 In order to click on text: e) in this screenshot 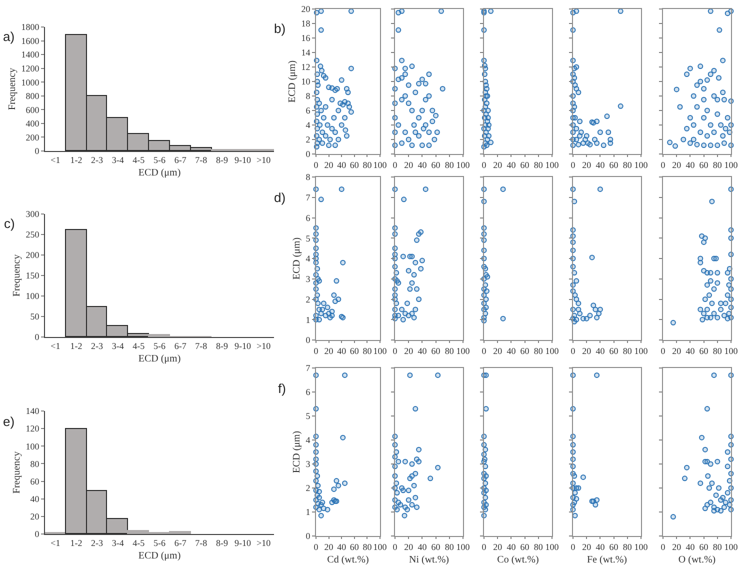, I will do `click(9, 421)`.